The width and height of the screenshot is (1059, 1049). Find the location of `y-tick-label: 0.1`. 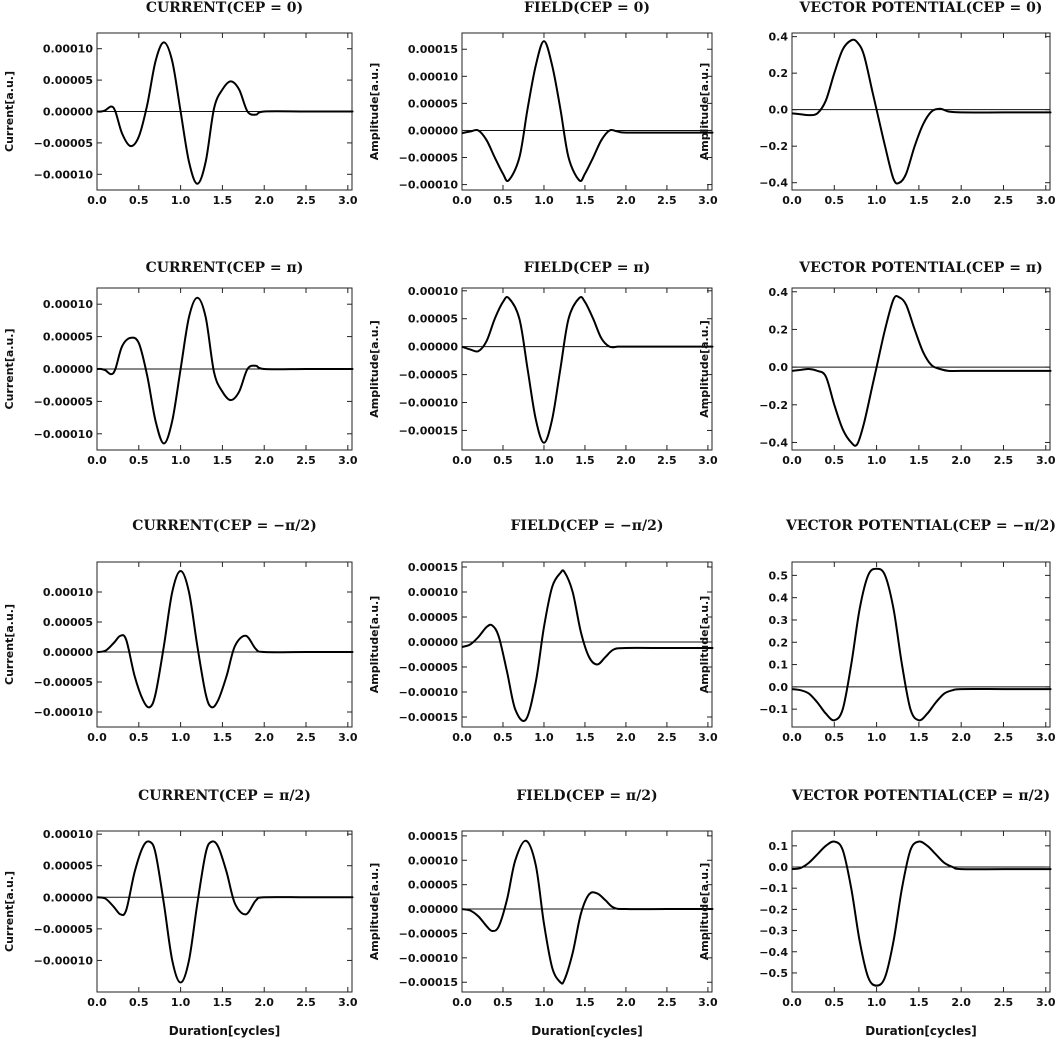

y-tick-label: 0.1 is located at coordinates (779, 665).